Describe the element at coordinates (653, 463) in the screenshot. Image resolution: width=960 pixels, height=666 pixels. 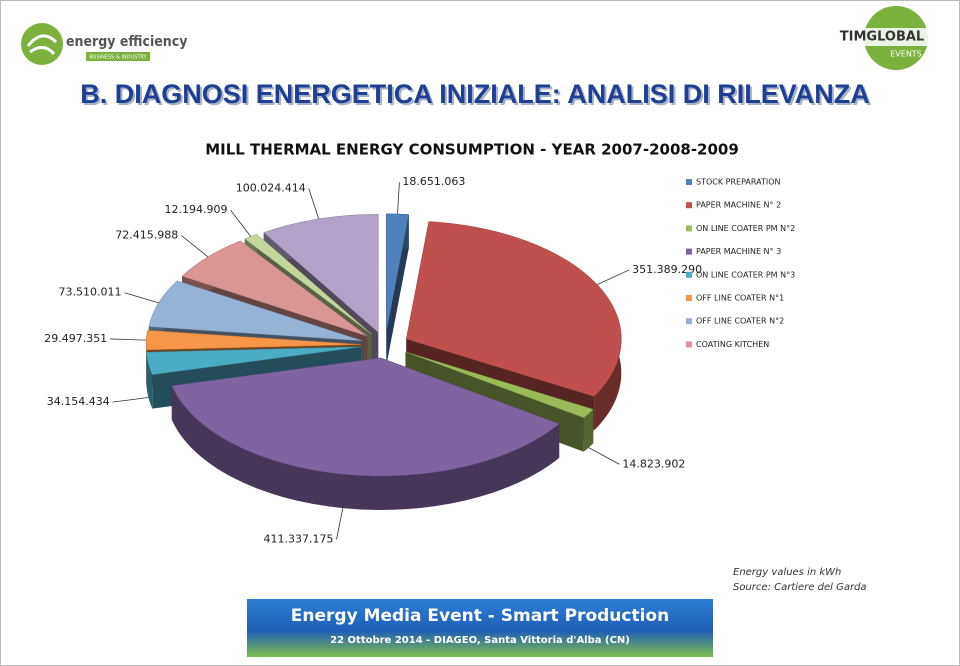
I see `data-label: 14.823.902` at that location.